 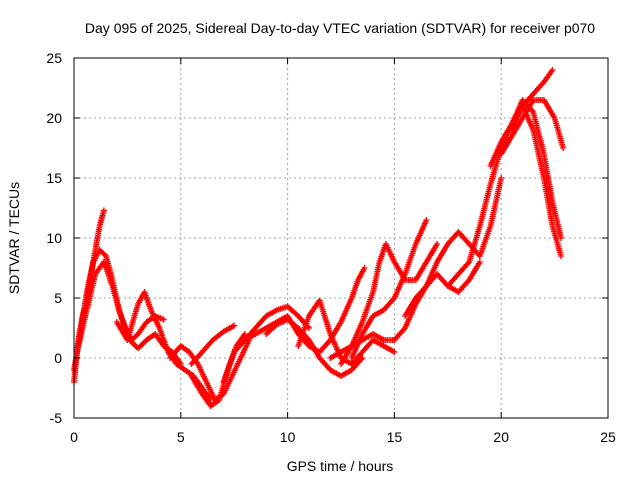 I want to click on y-tick-label: 15, so click(x=54, y=178).